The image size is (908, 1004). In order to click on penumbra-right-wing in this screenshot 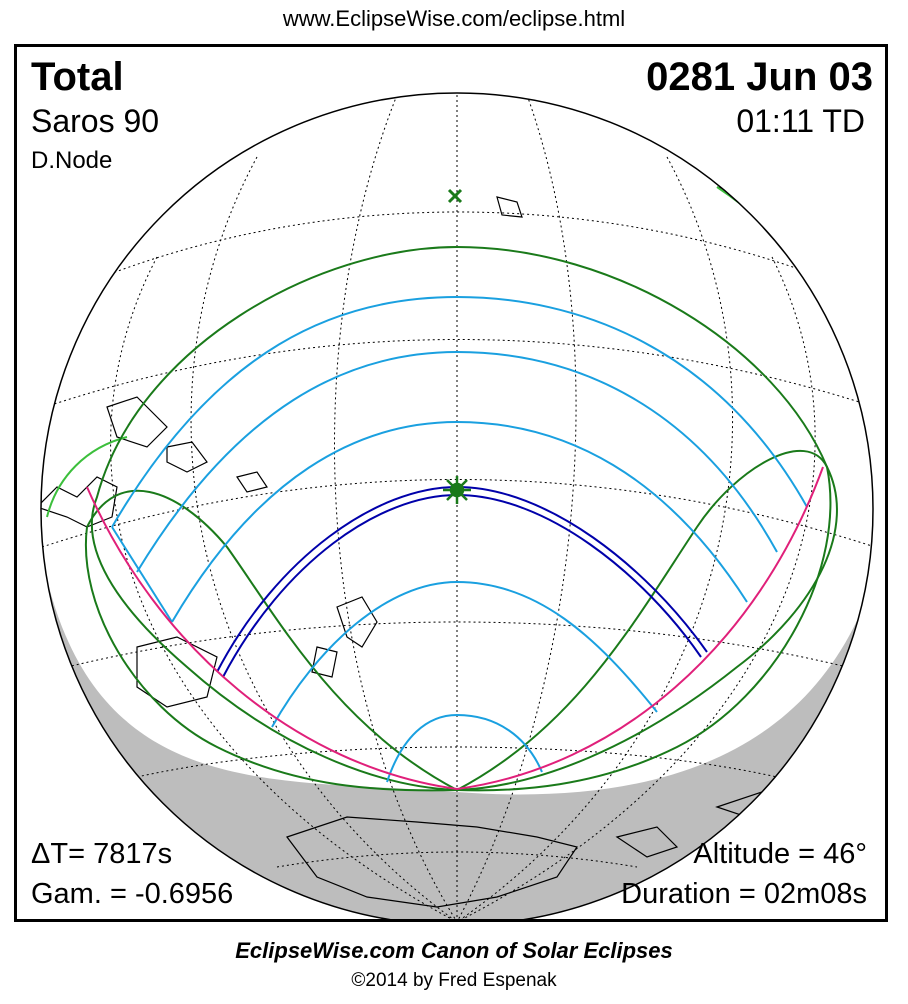, I will do `click(644, 629)`.